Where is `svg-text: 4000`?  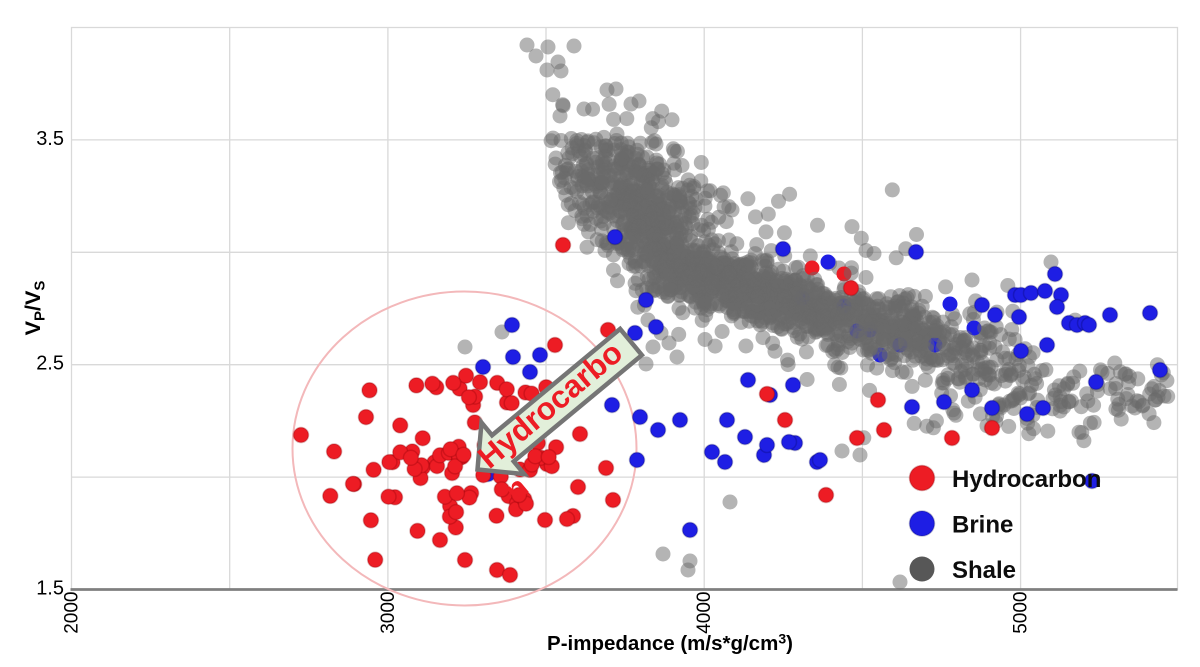 svg-text: 4000 is located at coordinates (704, 613).